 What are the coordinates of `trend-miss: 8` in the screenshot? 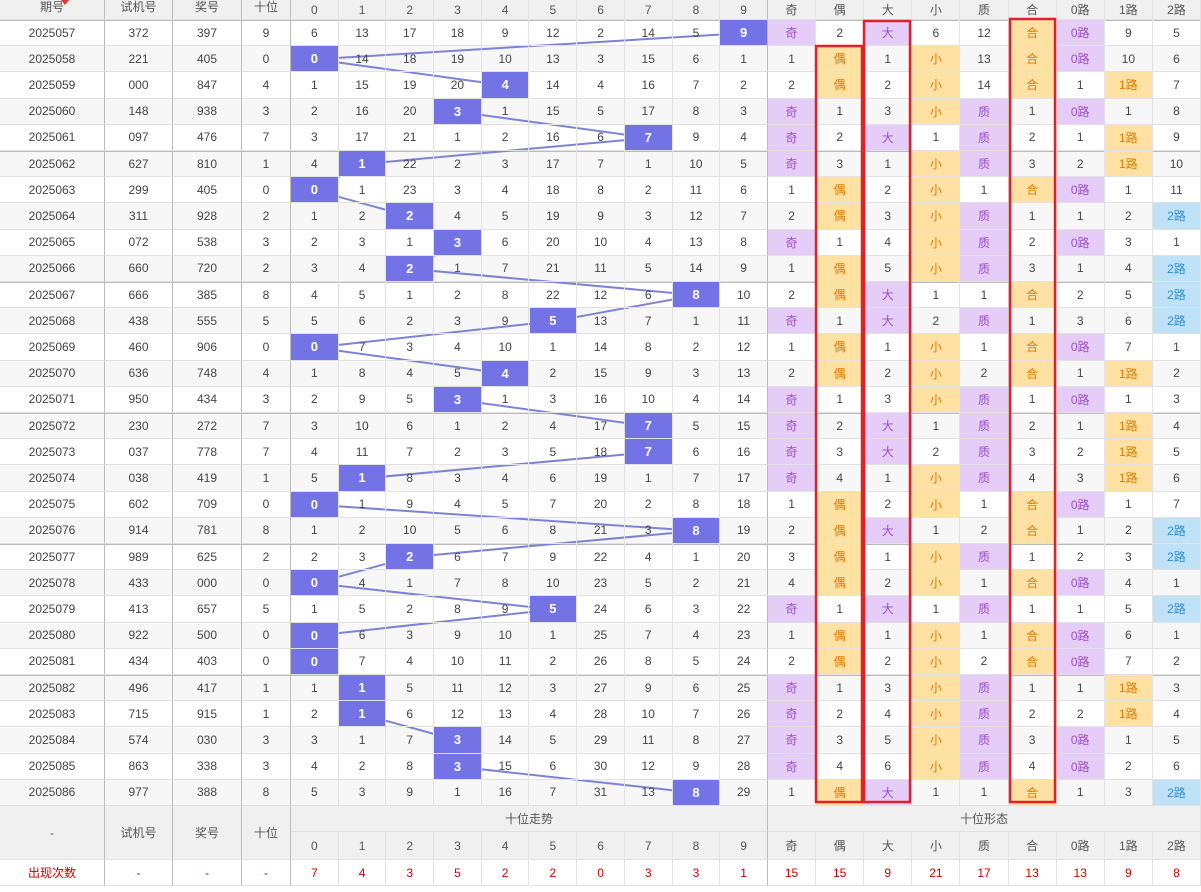 It's located at (696, 504).